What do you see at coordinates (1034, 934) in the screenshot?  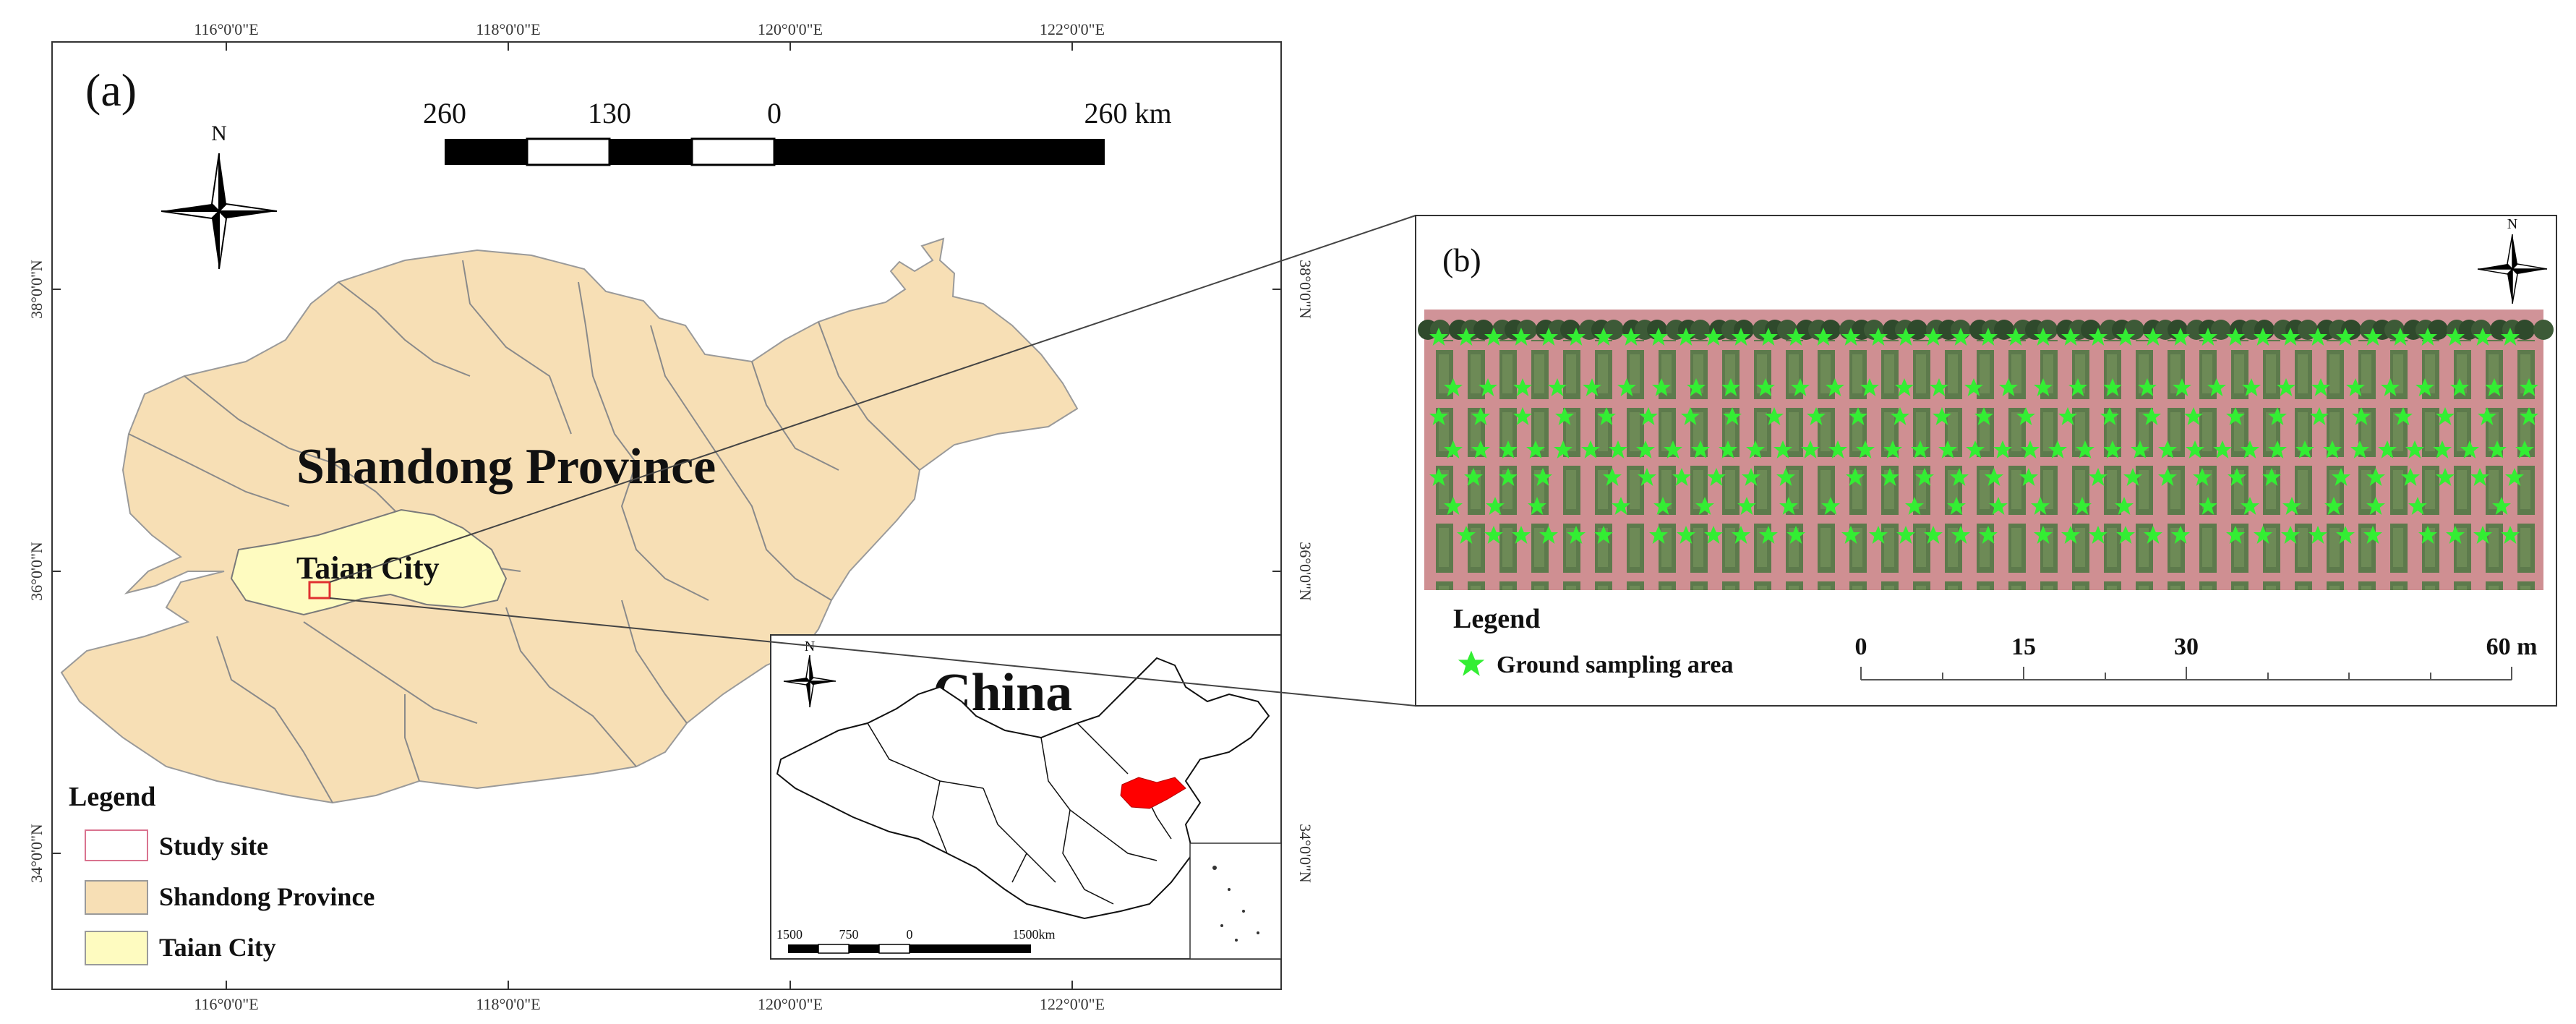 I see `inset-scale-1500km: 1500km` at bounding box center [1034, 934].